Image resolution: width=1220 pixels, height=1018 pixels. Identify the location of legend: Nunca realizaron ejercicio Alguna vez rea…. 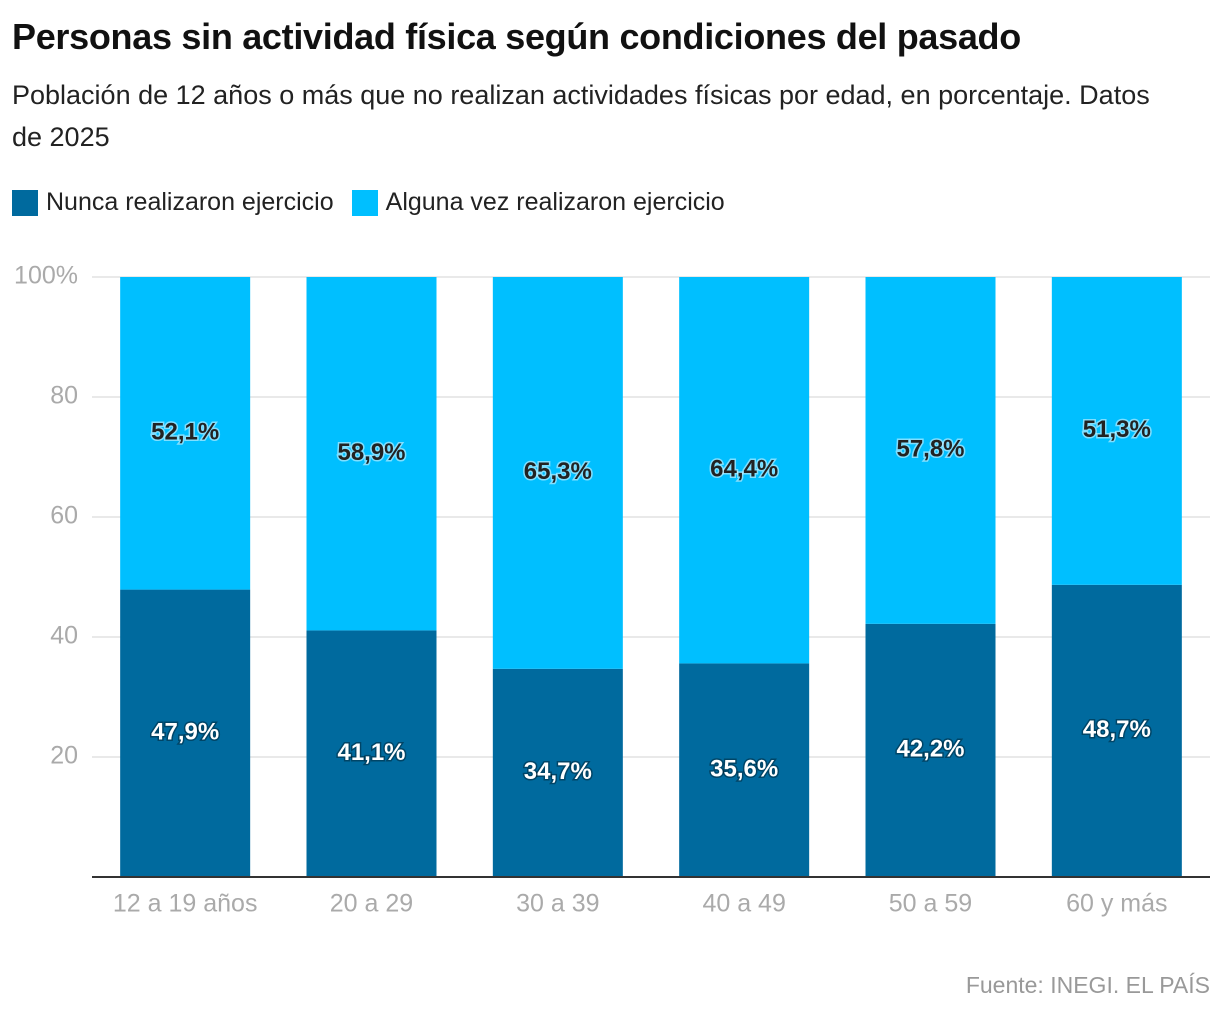
(377, 202).